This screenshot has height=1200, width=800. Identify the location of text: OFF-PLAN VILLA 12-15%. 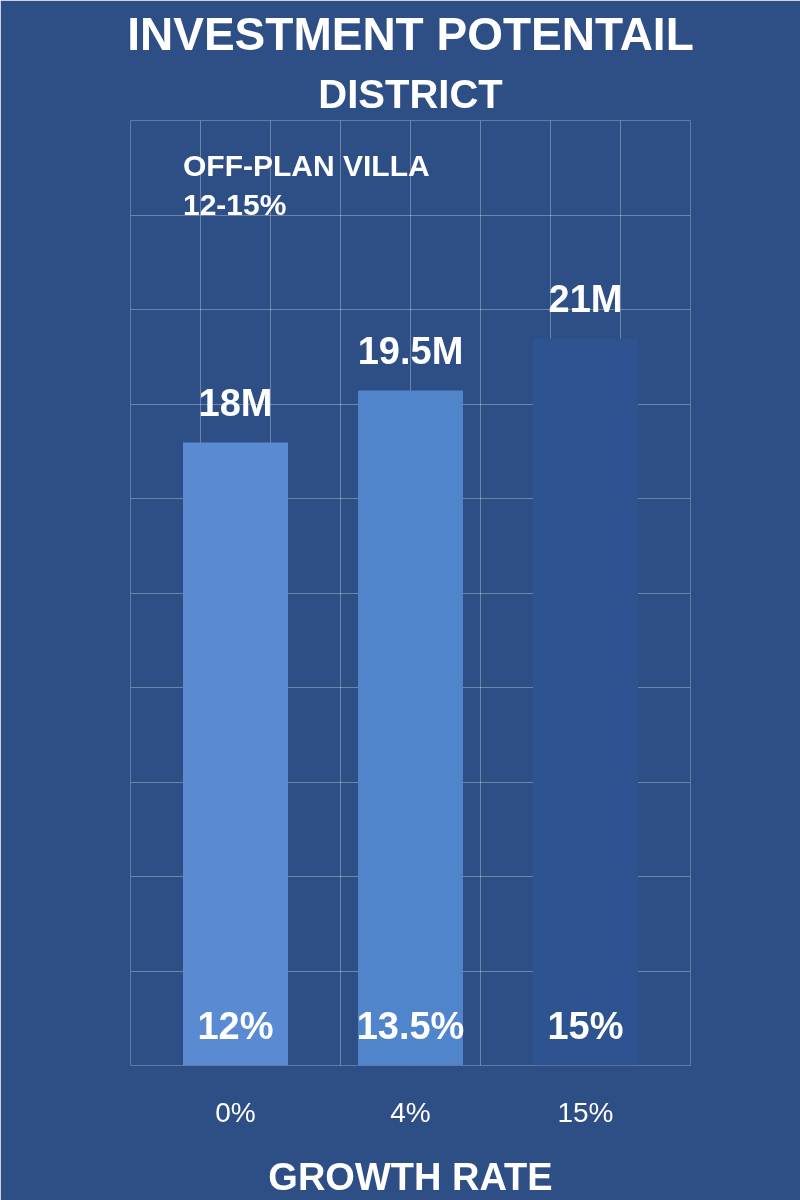
(306, 185).